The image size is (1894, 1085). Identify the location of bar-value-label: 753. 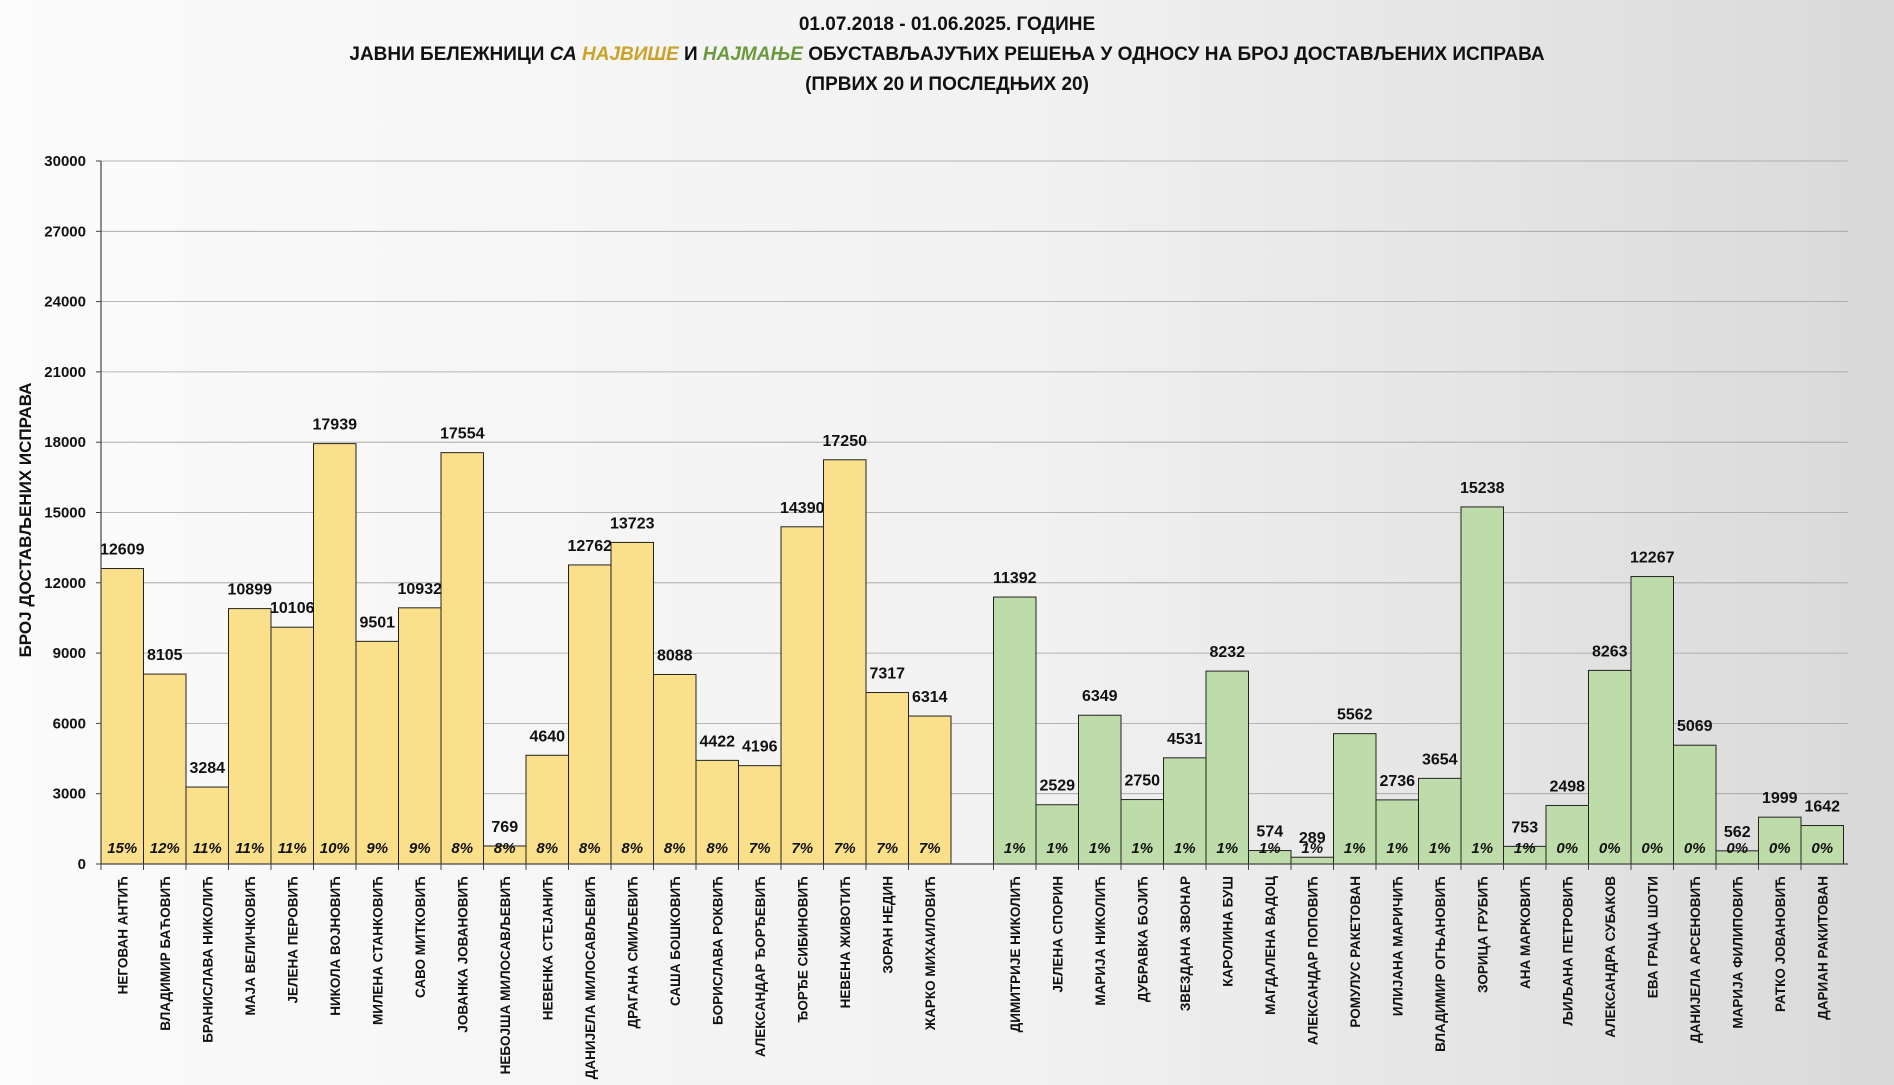
(1524, 827).